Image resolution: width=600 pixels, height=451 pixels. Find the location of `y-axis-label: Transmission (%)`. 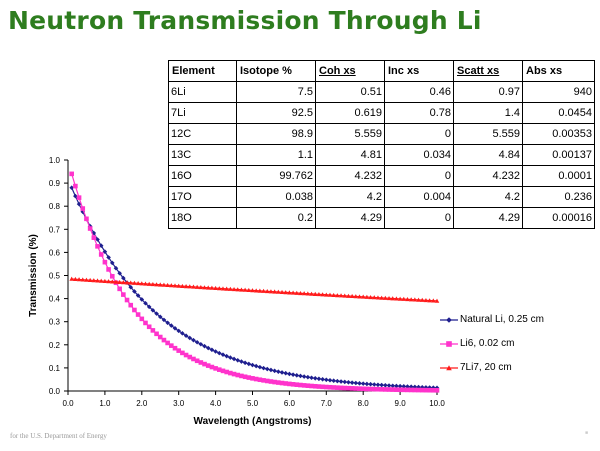

y-axis-label: Transmission (%) is located at coordinates (33, 275).